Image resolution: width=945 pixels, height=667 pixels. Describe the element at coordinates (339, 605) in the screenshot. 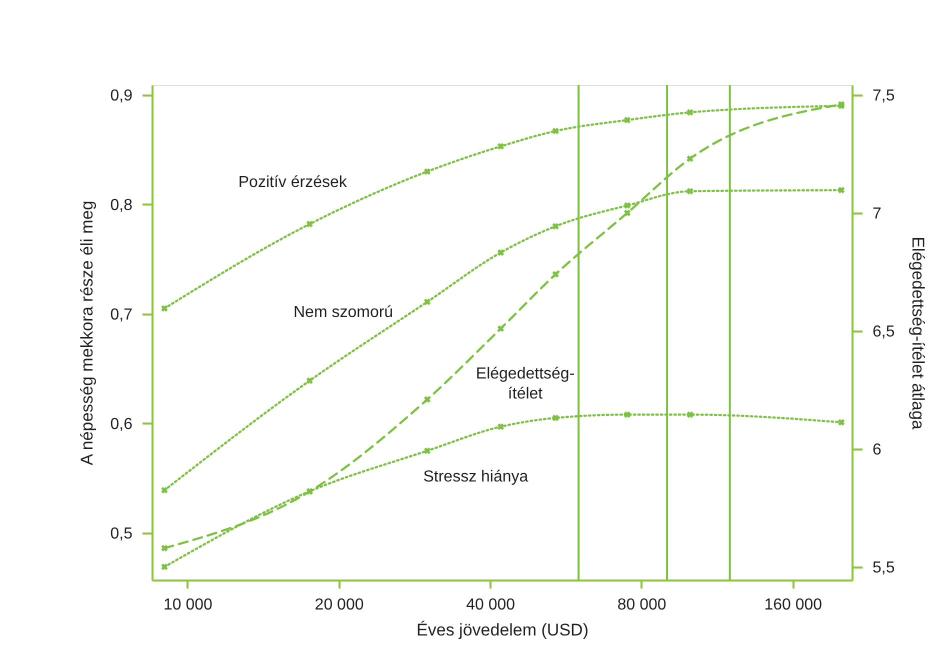

I see `x-tick-label: 20 000` at that location.